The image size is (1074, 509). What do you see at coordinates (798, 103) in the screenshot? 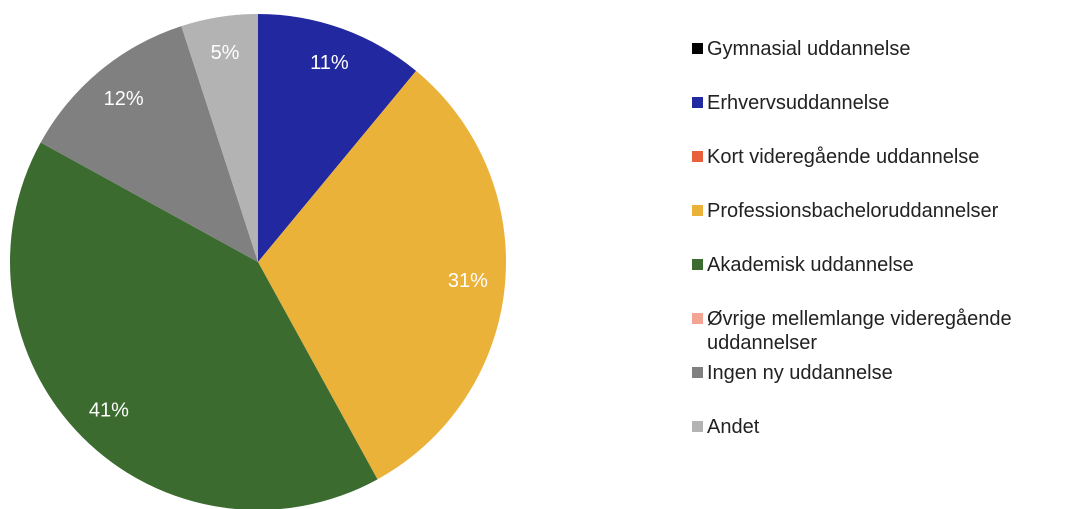
I see `legend-label: Erhvervsuddannelse` at bounding box center [798, 103].